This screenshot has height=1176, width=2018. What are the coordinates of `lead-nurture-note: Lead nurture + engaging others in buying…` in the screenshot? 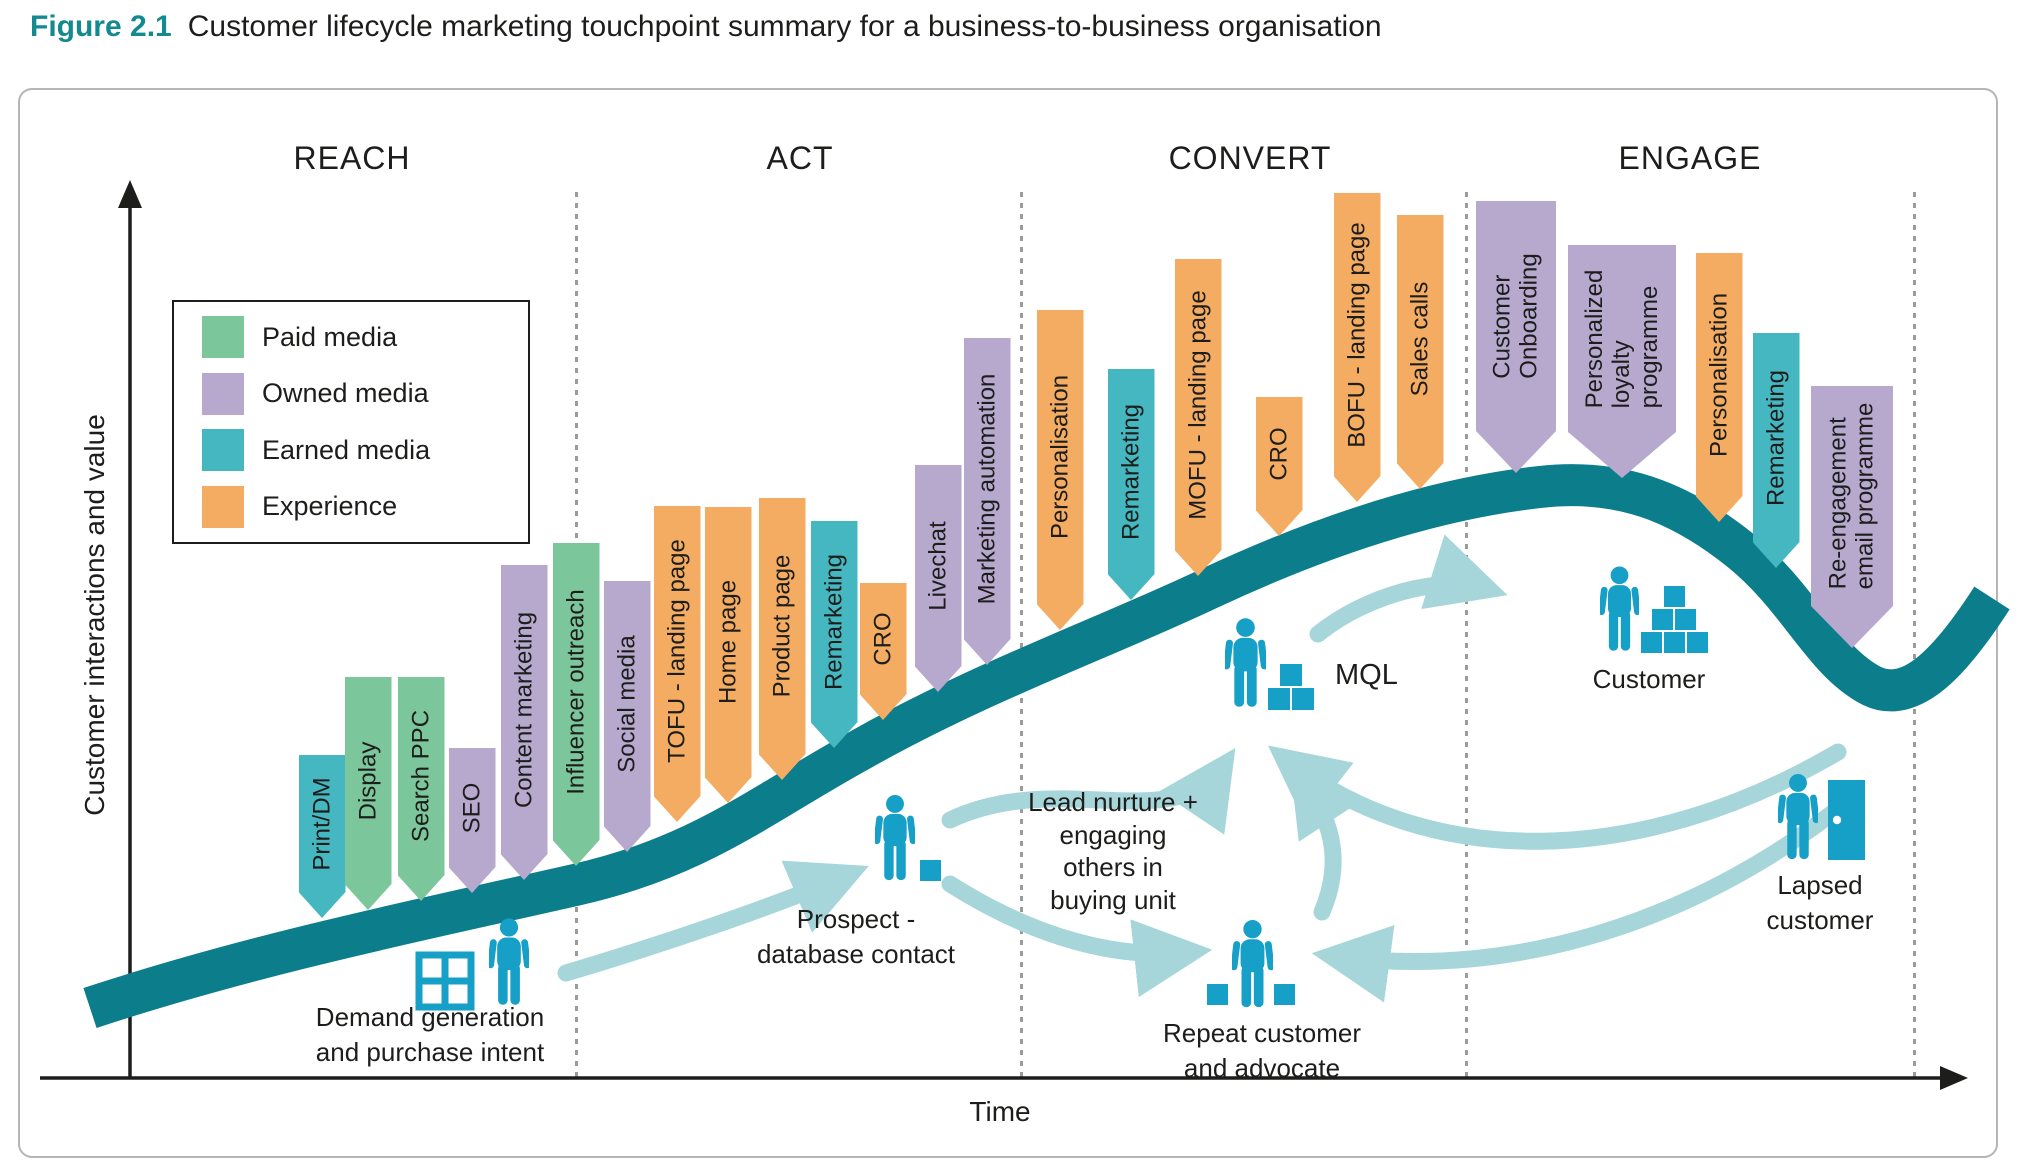 It's located at (1113, 851).